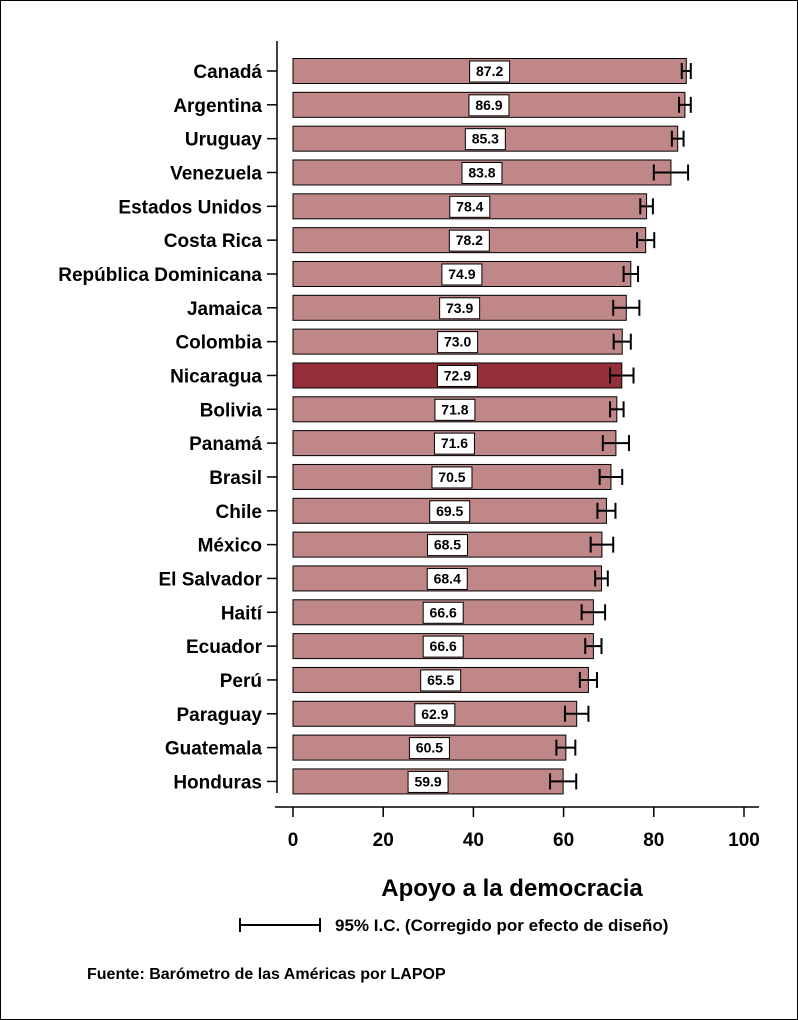  I want to click on category-label: Nicaragua, so click(216, 376).